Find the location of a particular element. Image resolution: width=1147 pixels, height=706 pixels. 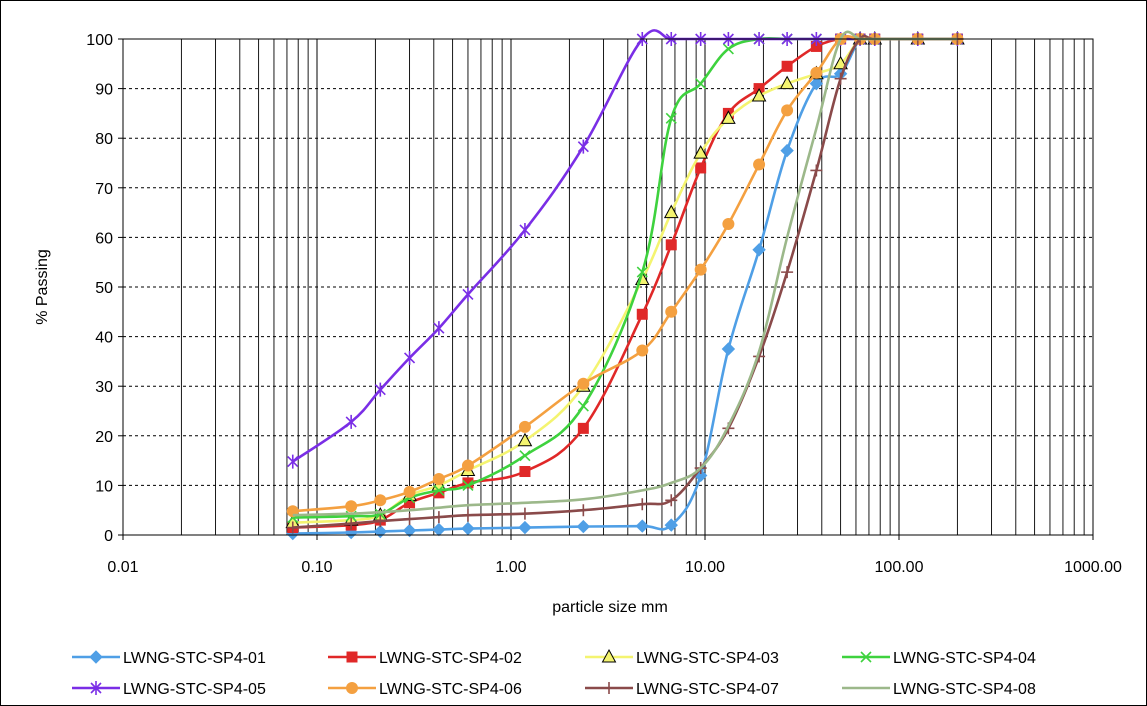

legend-item: LWNG-STC-SP4-02 is located at coordinates (425, 658).